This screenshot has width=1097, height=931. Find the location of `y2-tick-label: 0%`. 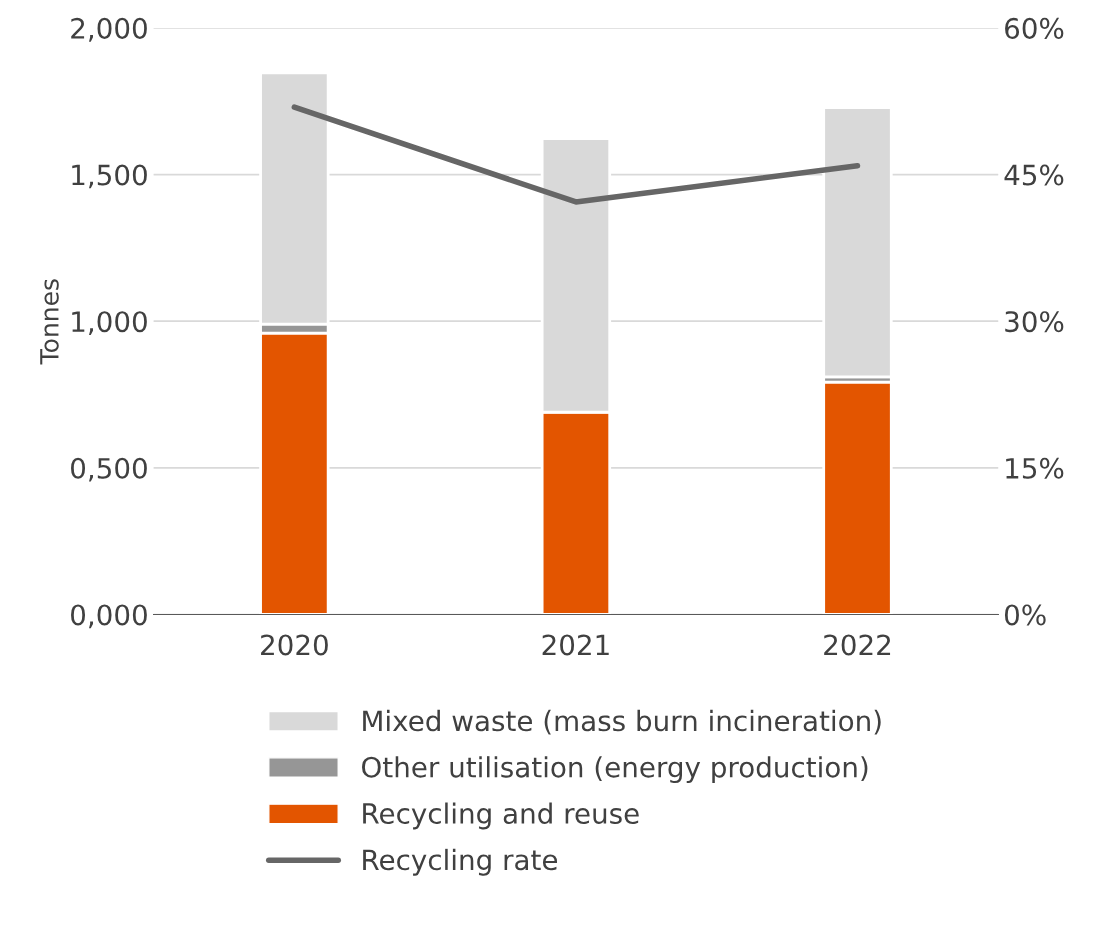

y2-tick-label: 0% is located at coordinates (1025, 615).